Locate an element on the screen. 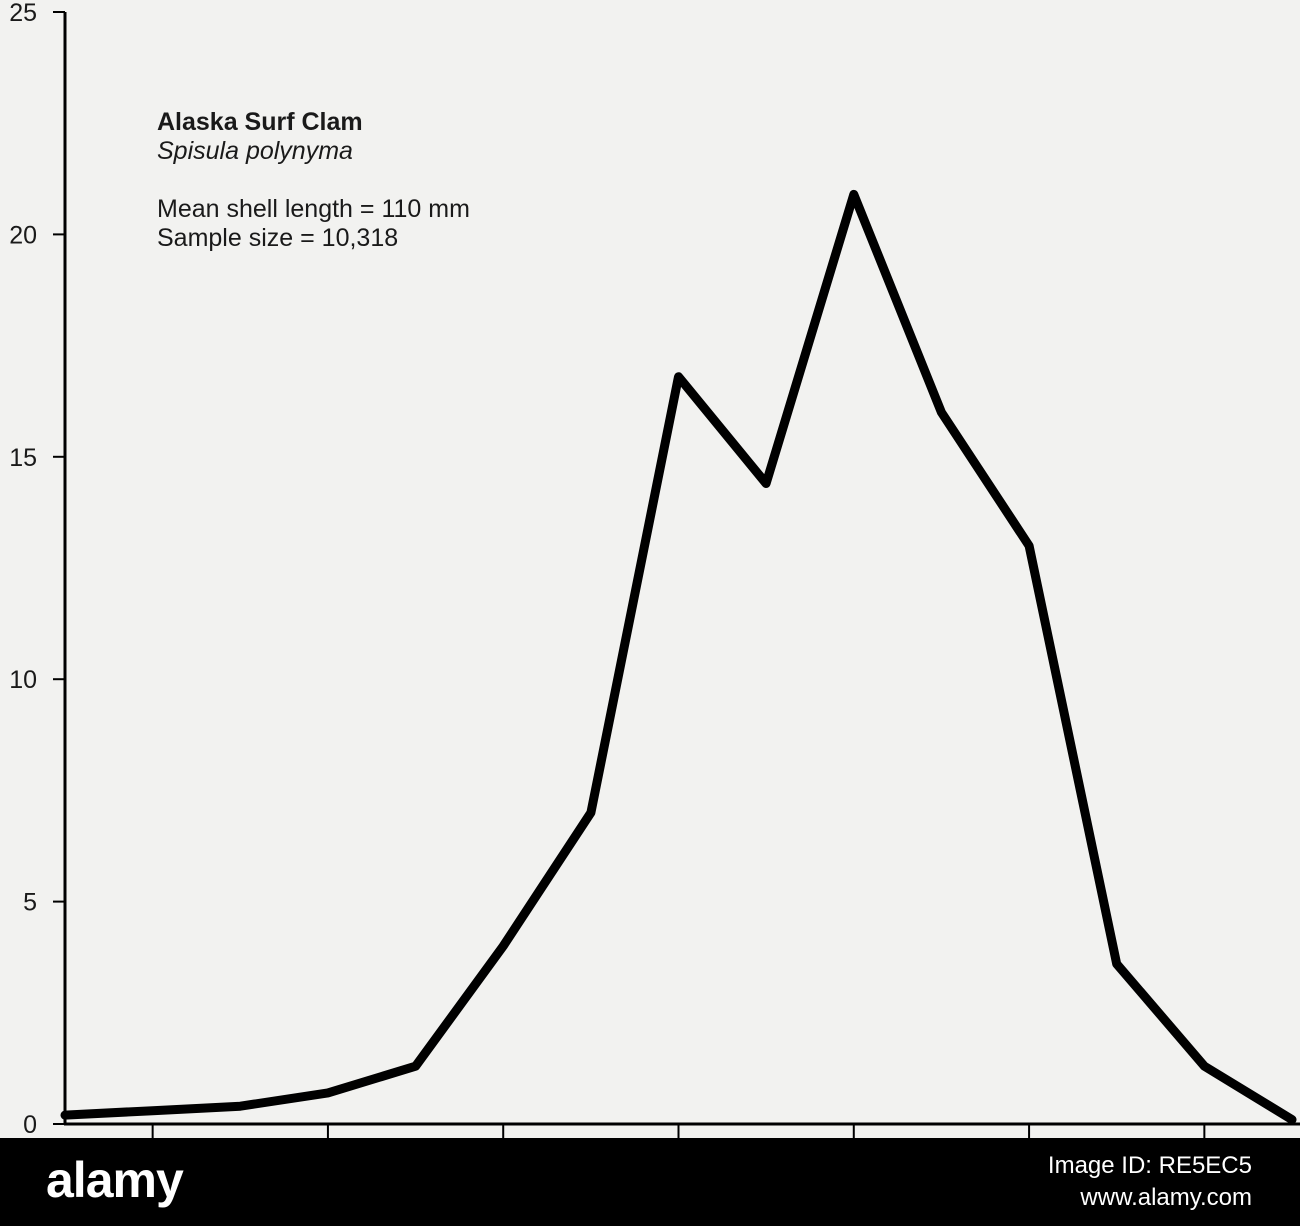  y-tick-label-25: 25 is located at coordinates (23, 13).